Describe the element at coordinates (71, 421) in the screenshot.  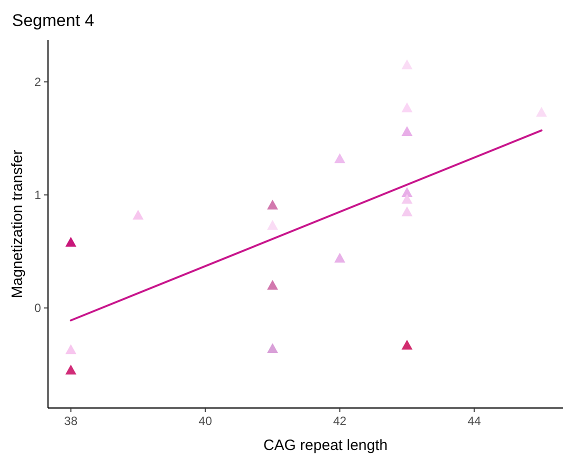
I see `x-tick-label: 38` at that location.